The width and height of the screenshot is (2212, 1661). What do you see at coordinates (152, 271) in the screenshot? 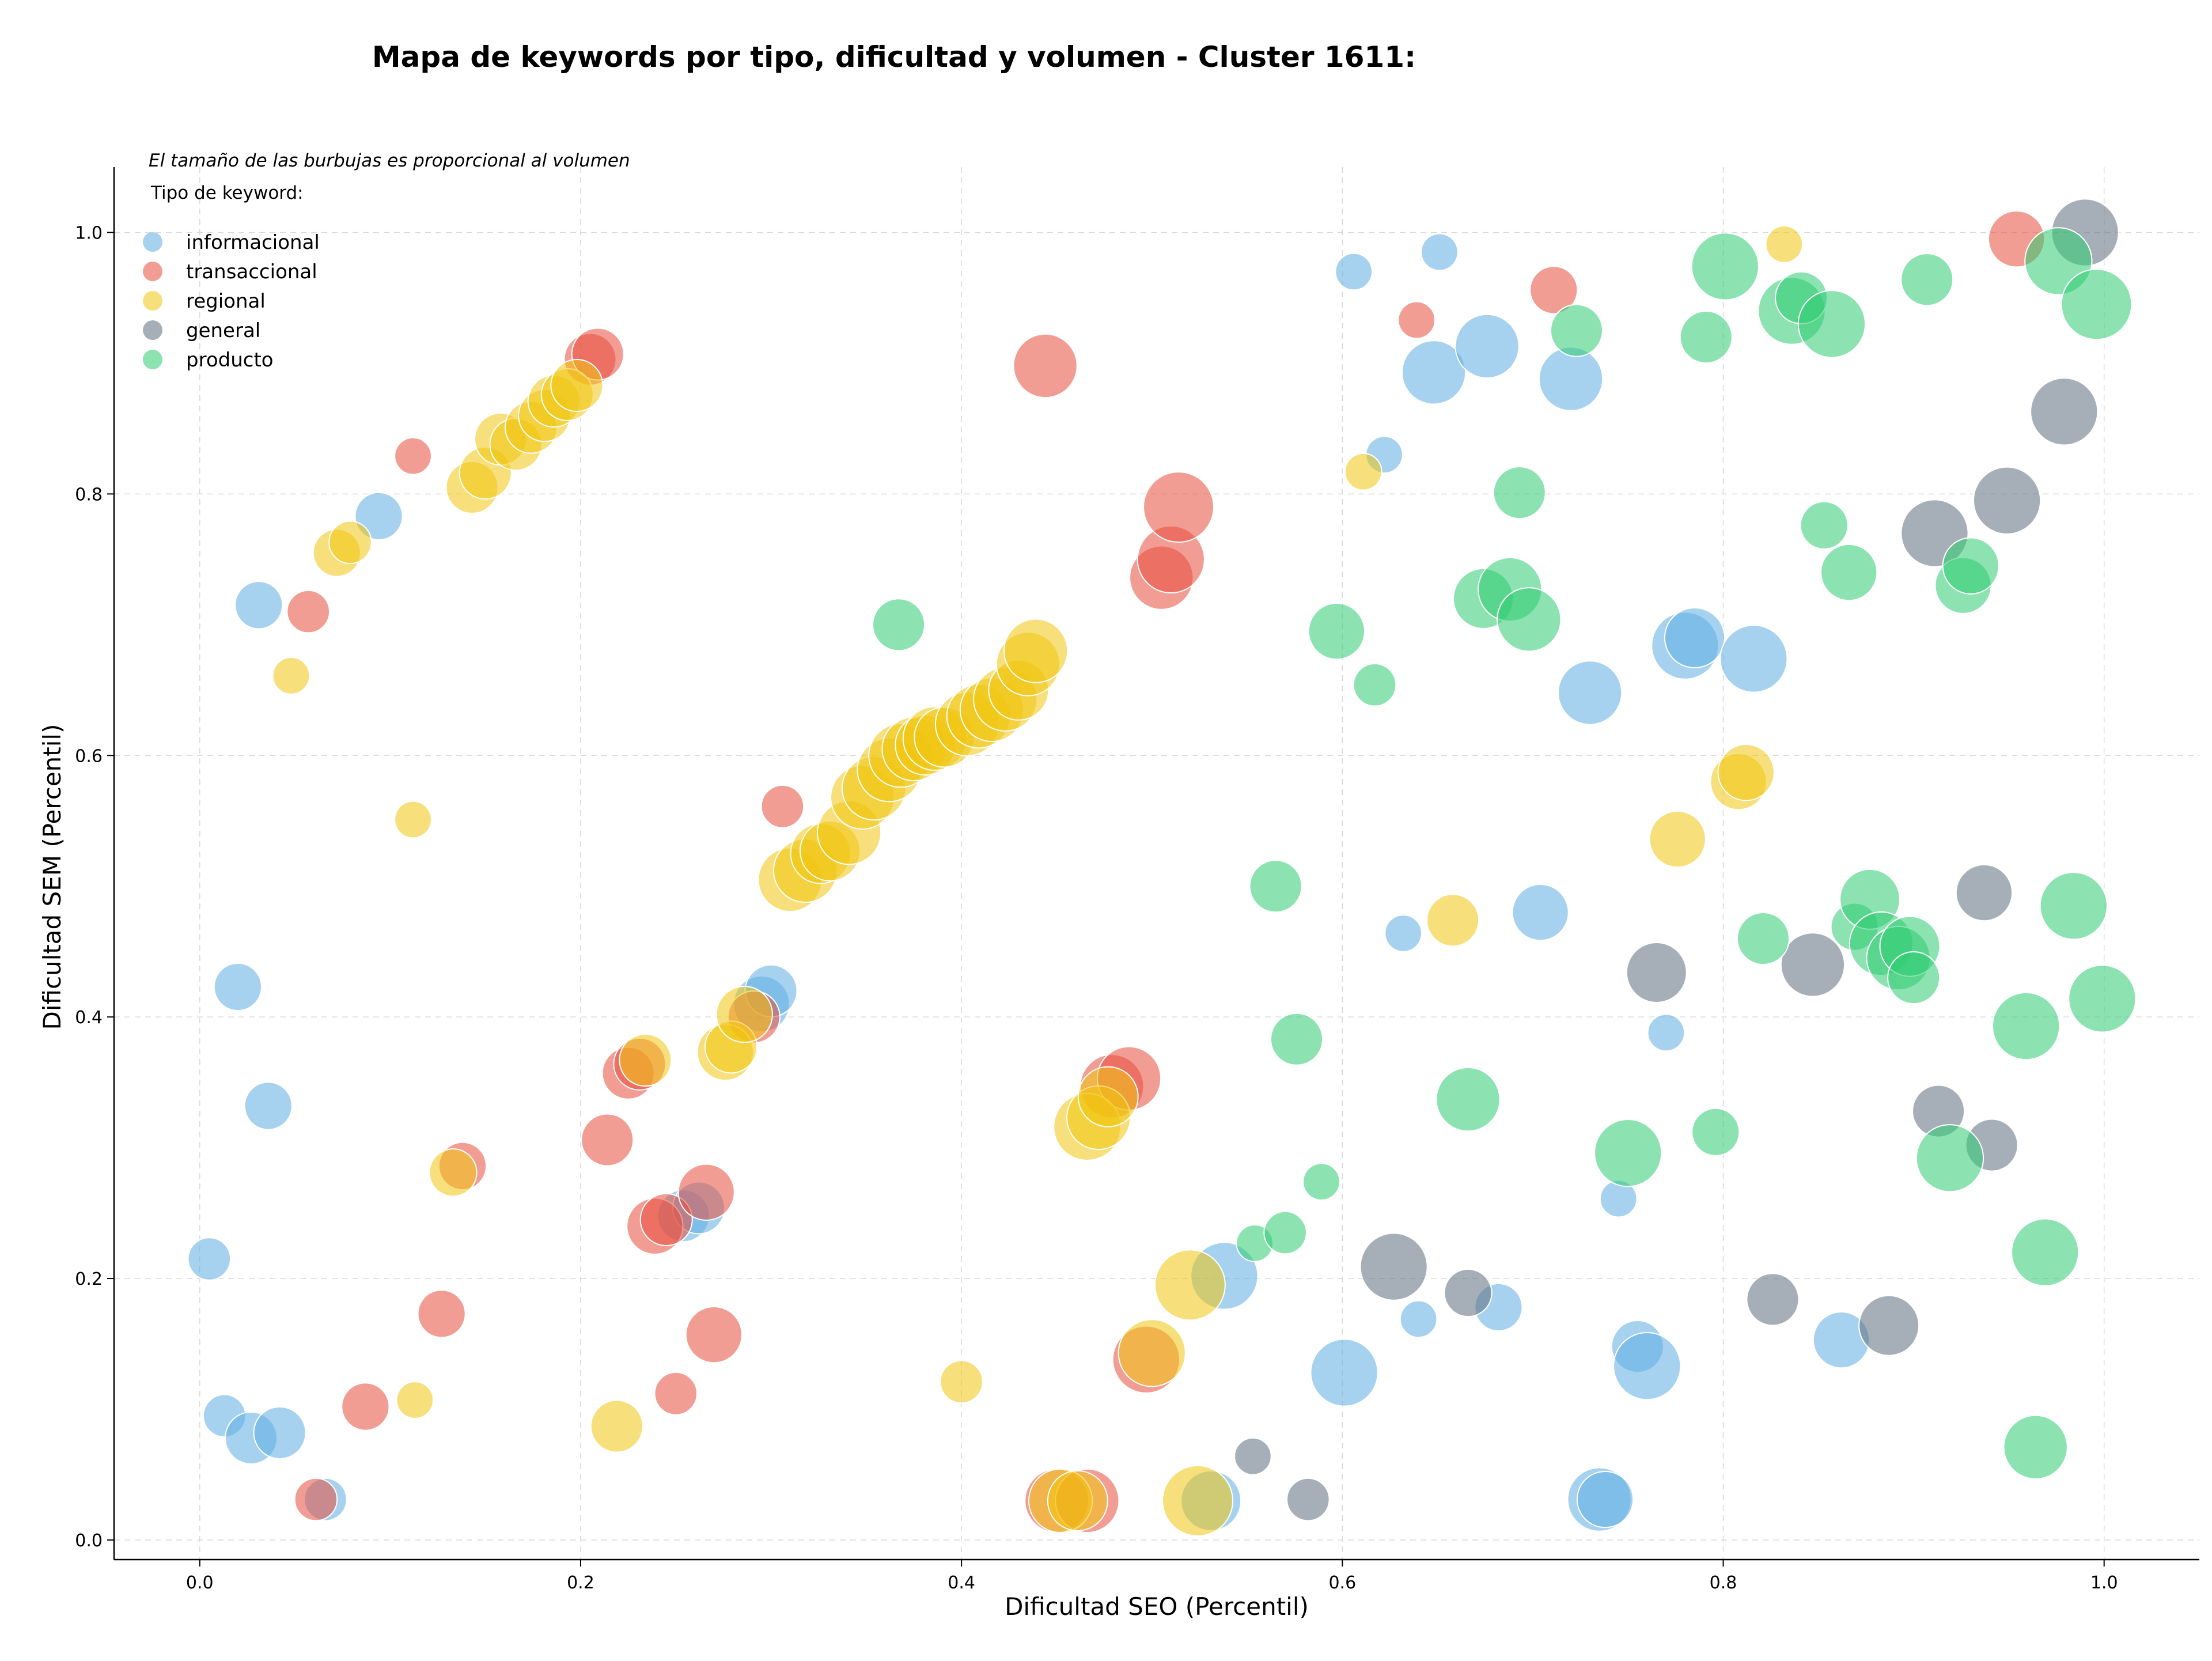
I see `legend-marker-transaccional` at bounding box center [152, 271].